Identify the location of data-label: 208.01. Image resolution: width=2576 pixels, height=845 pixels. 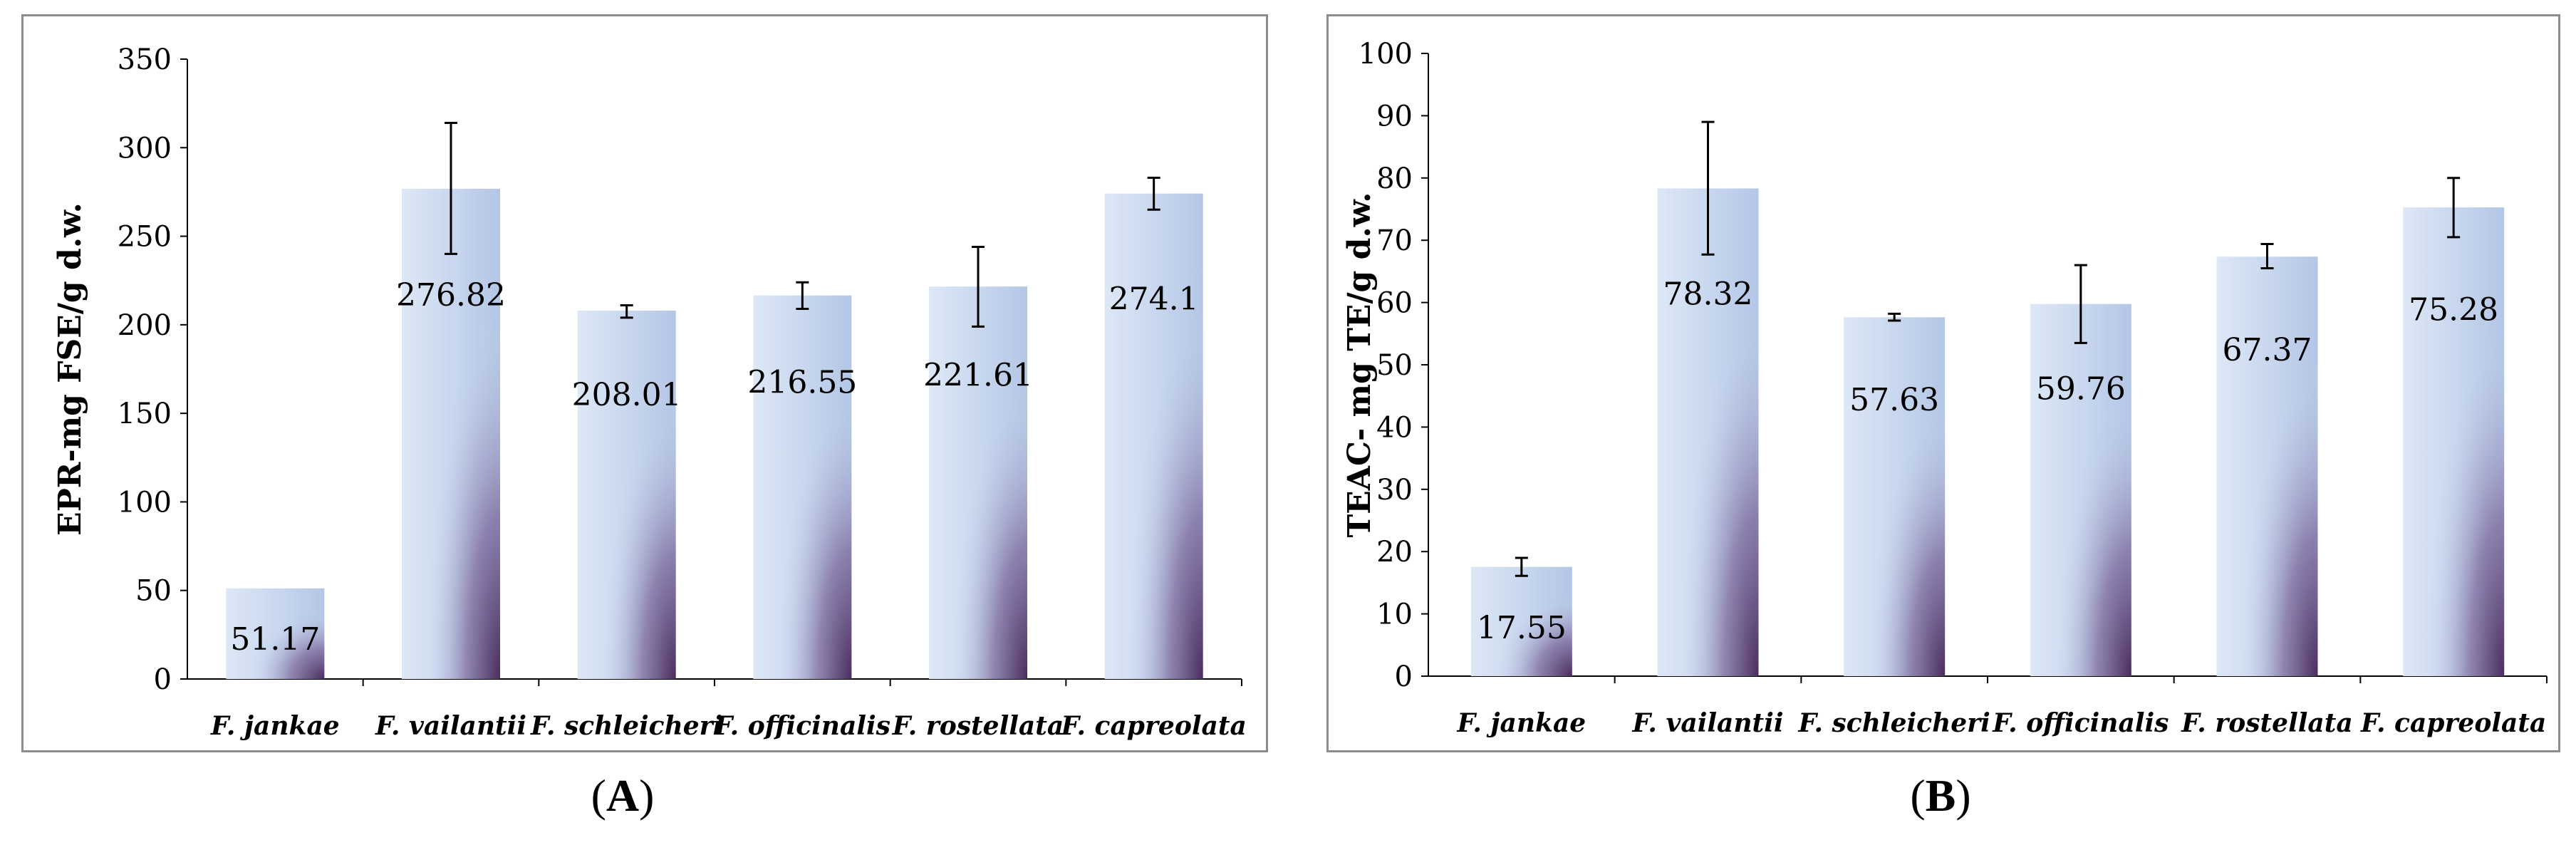
(627, 395).